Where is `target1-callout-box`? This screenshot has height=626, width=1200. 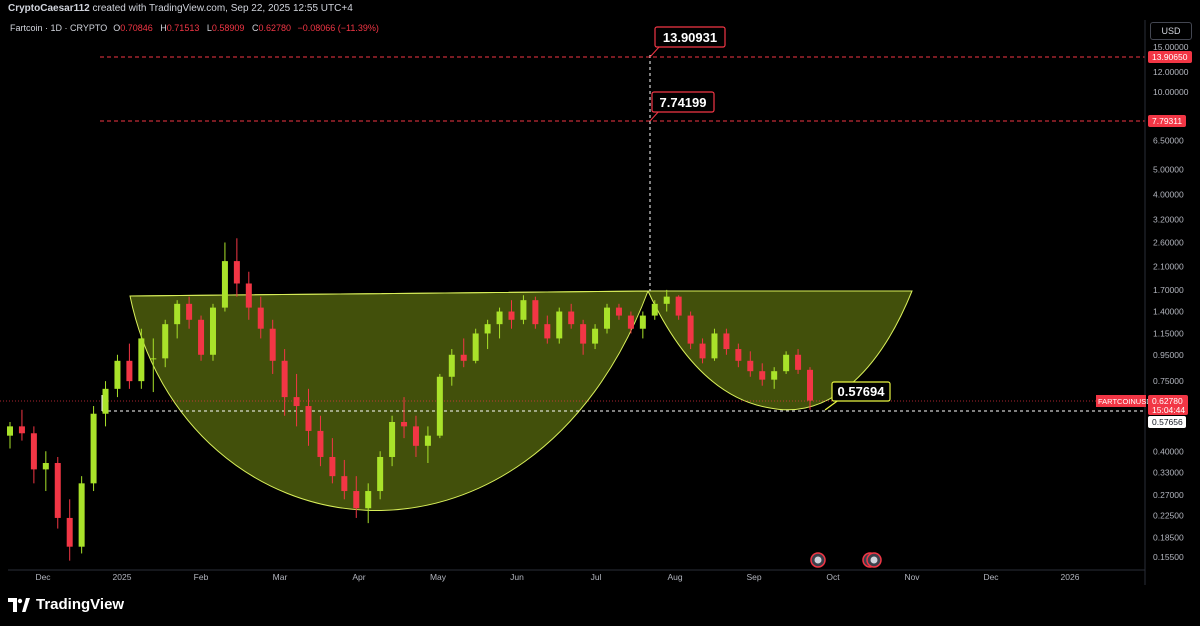 target1-callout-box is located at coordinates (690, 37).